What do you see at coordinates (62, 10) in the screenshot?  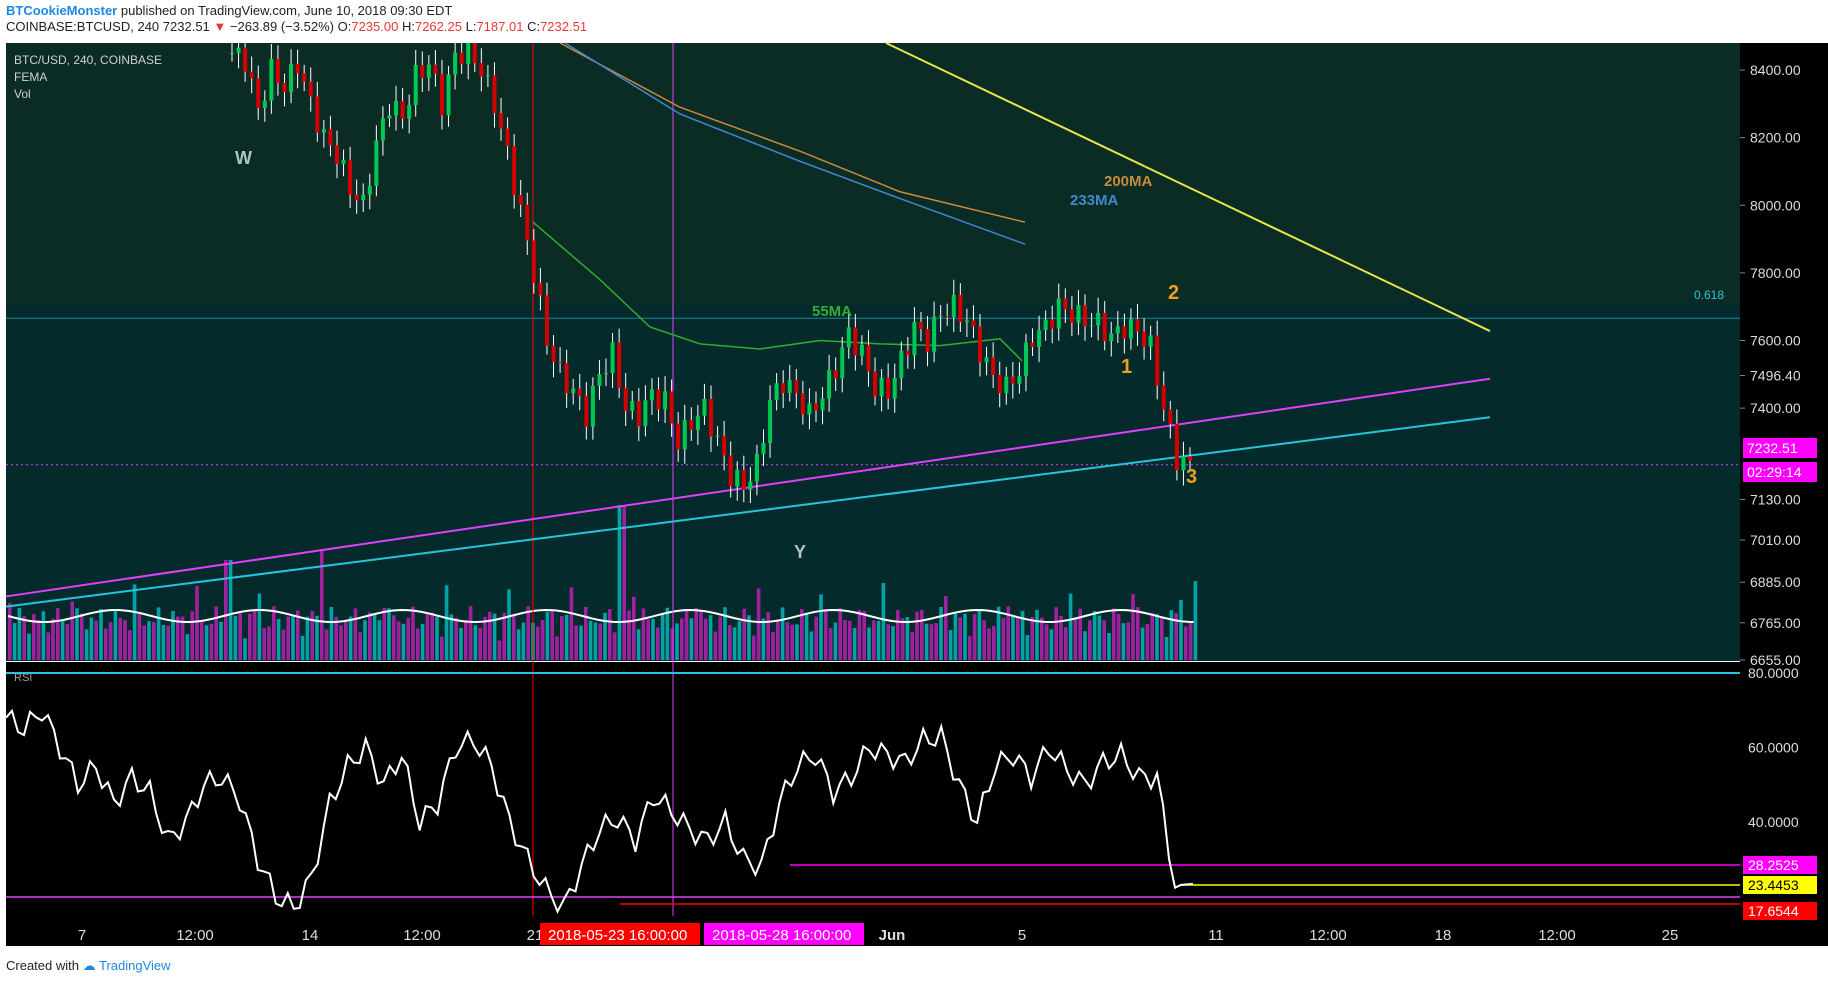 I see `author-link: BTCookieMonster` at bounding box center [62, 10].